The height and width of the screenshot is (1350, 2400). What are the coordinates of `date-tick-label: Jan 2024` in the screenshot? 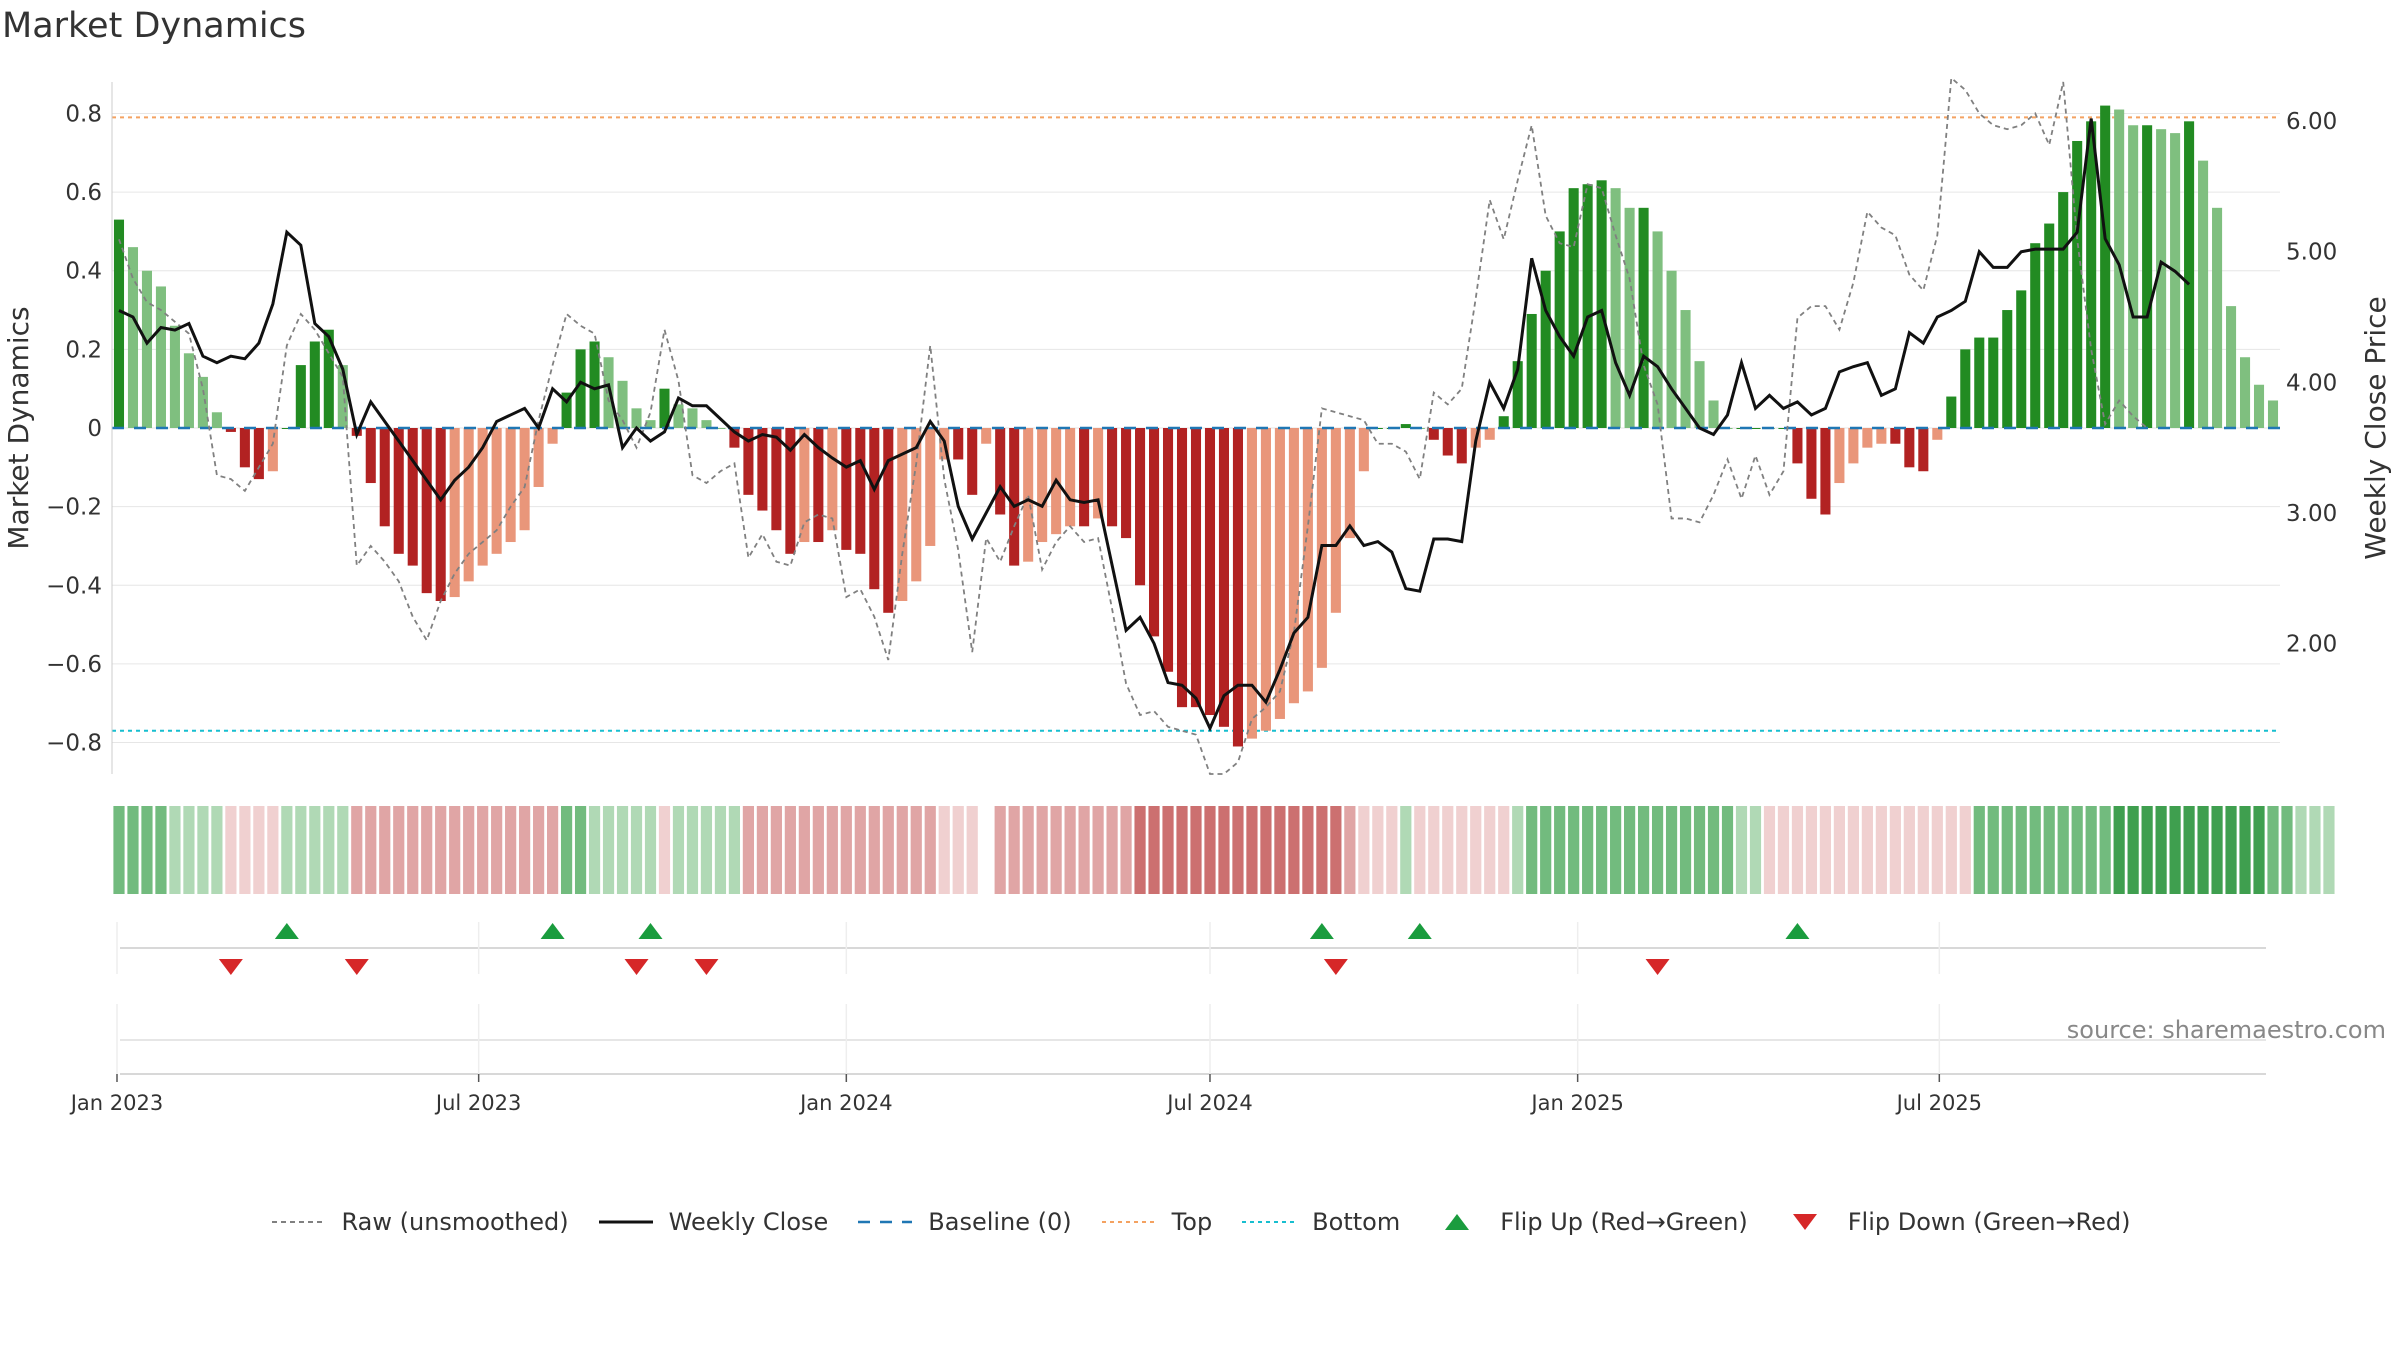 It's located at (845, 1103).